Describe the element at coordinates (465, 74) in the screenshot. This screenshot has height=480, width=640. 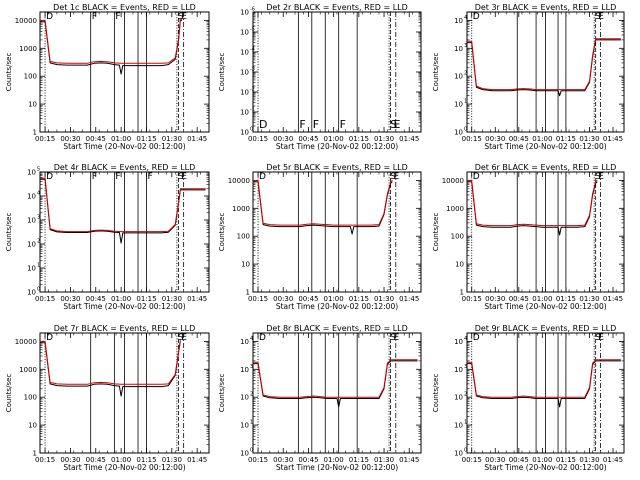
I see `y-tick-exponent: 2` at that location.